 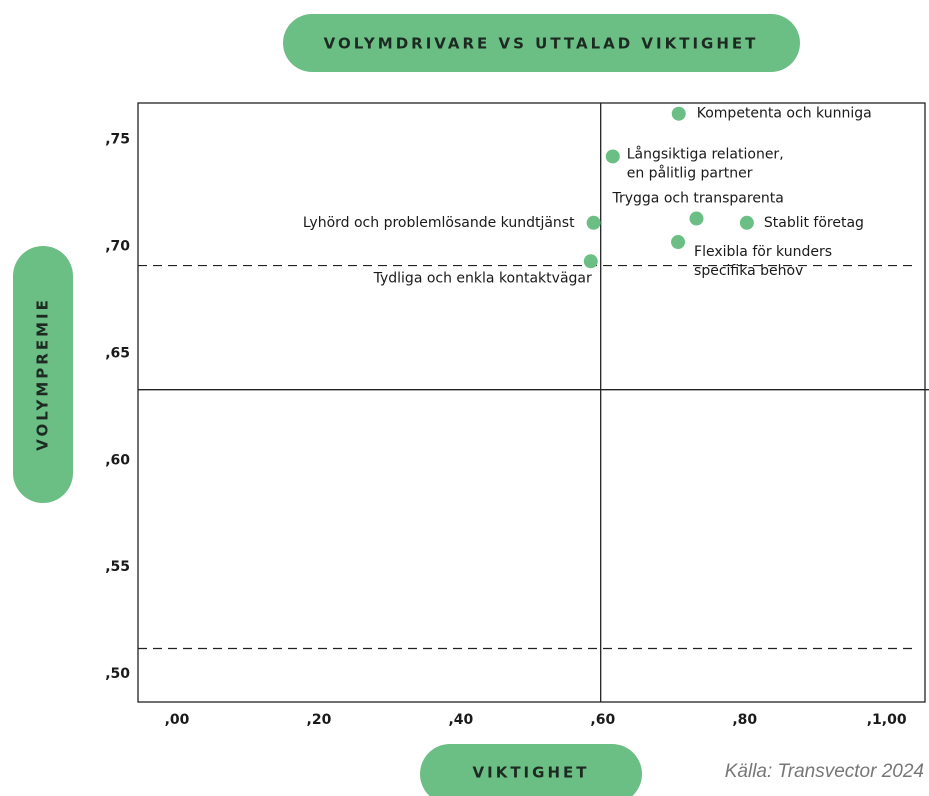 I want to click on point-label: specifika behov, so click(x=748, y=271).